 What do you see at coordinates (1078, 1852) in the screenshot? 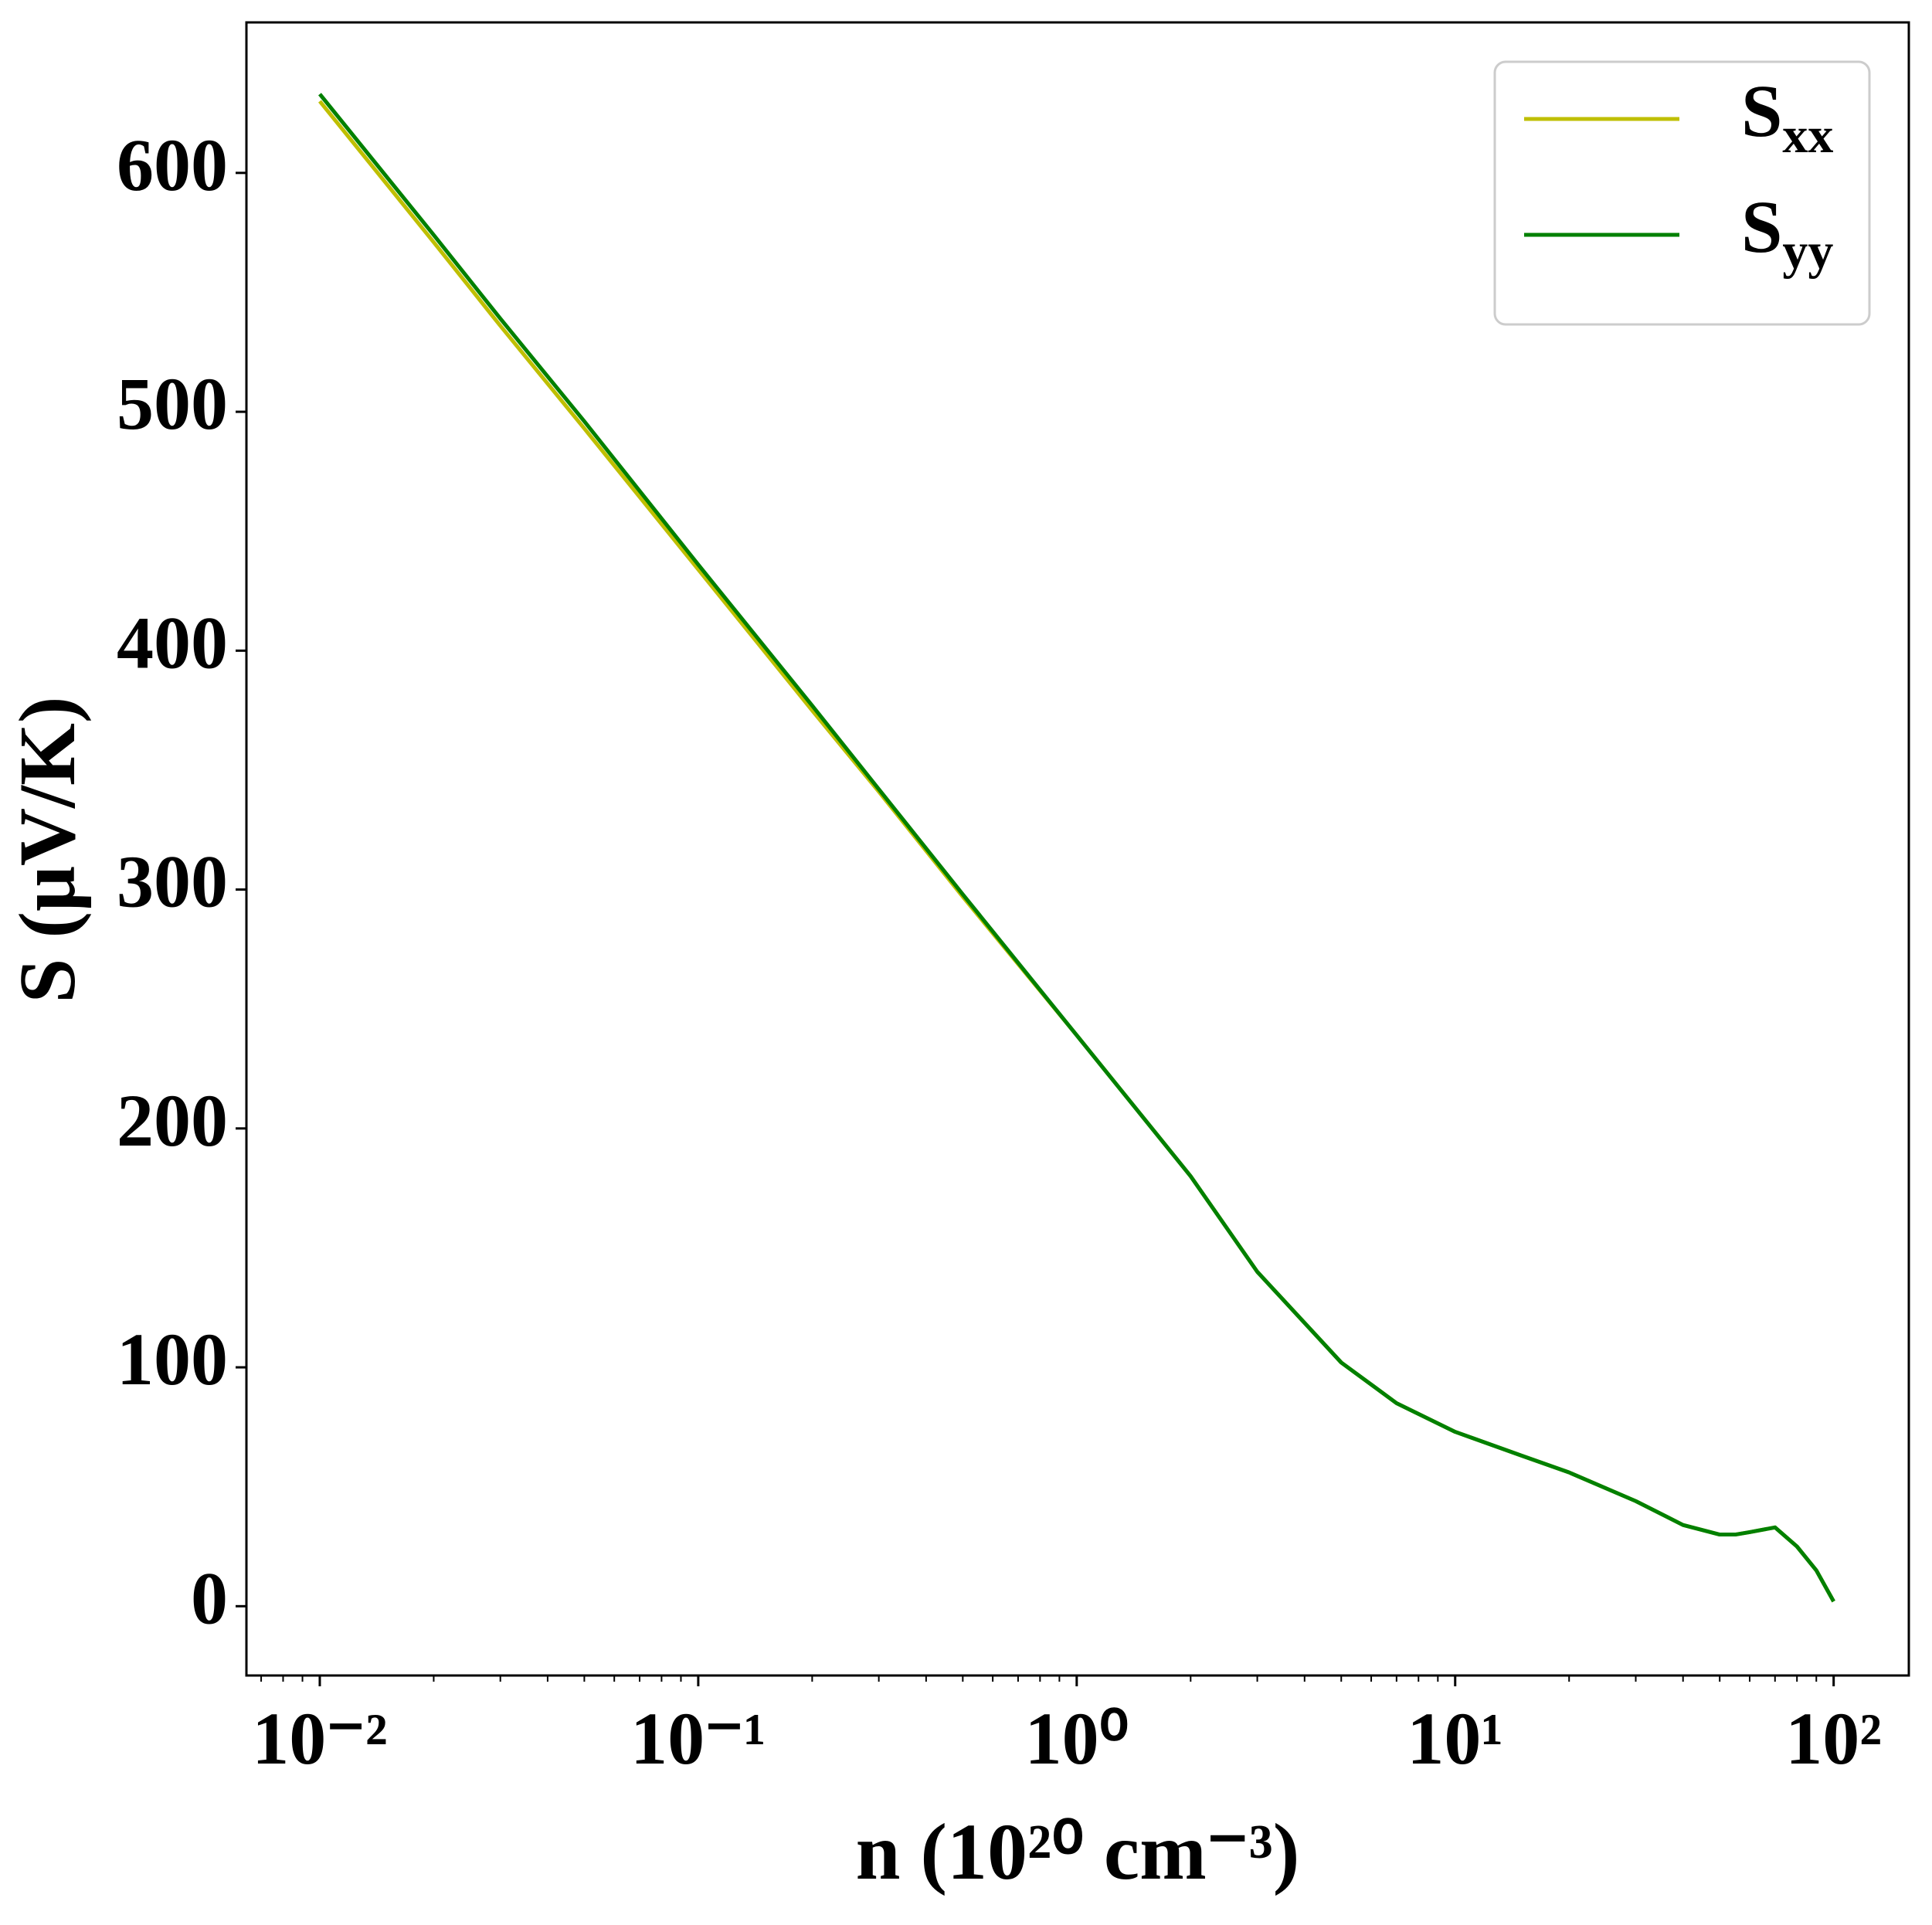
I see `x-axis-label: n (10²⁰ cm⁻³)` at bounding box center [1078, 1852].